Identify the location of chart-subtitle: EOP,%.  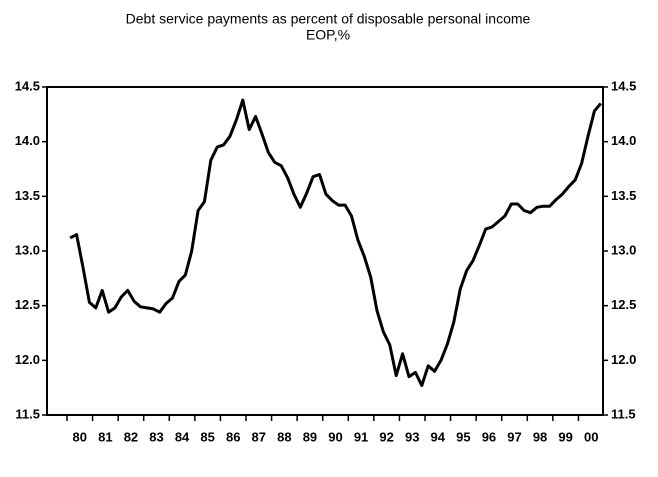
(328, 35).